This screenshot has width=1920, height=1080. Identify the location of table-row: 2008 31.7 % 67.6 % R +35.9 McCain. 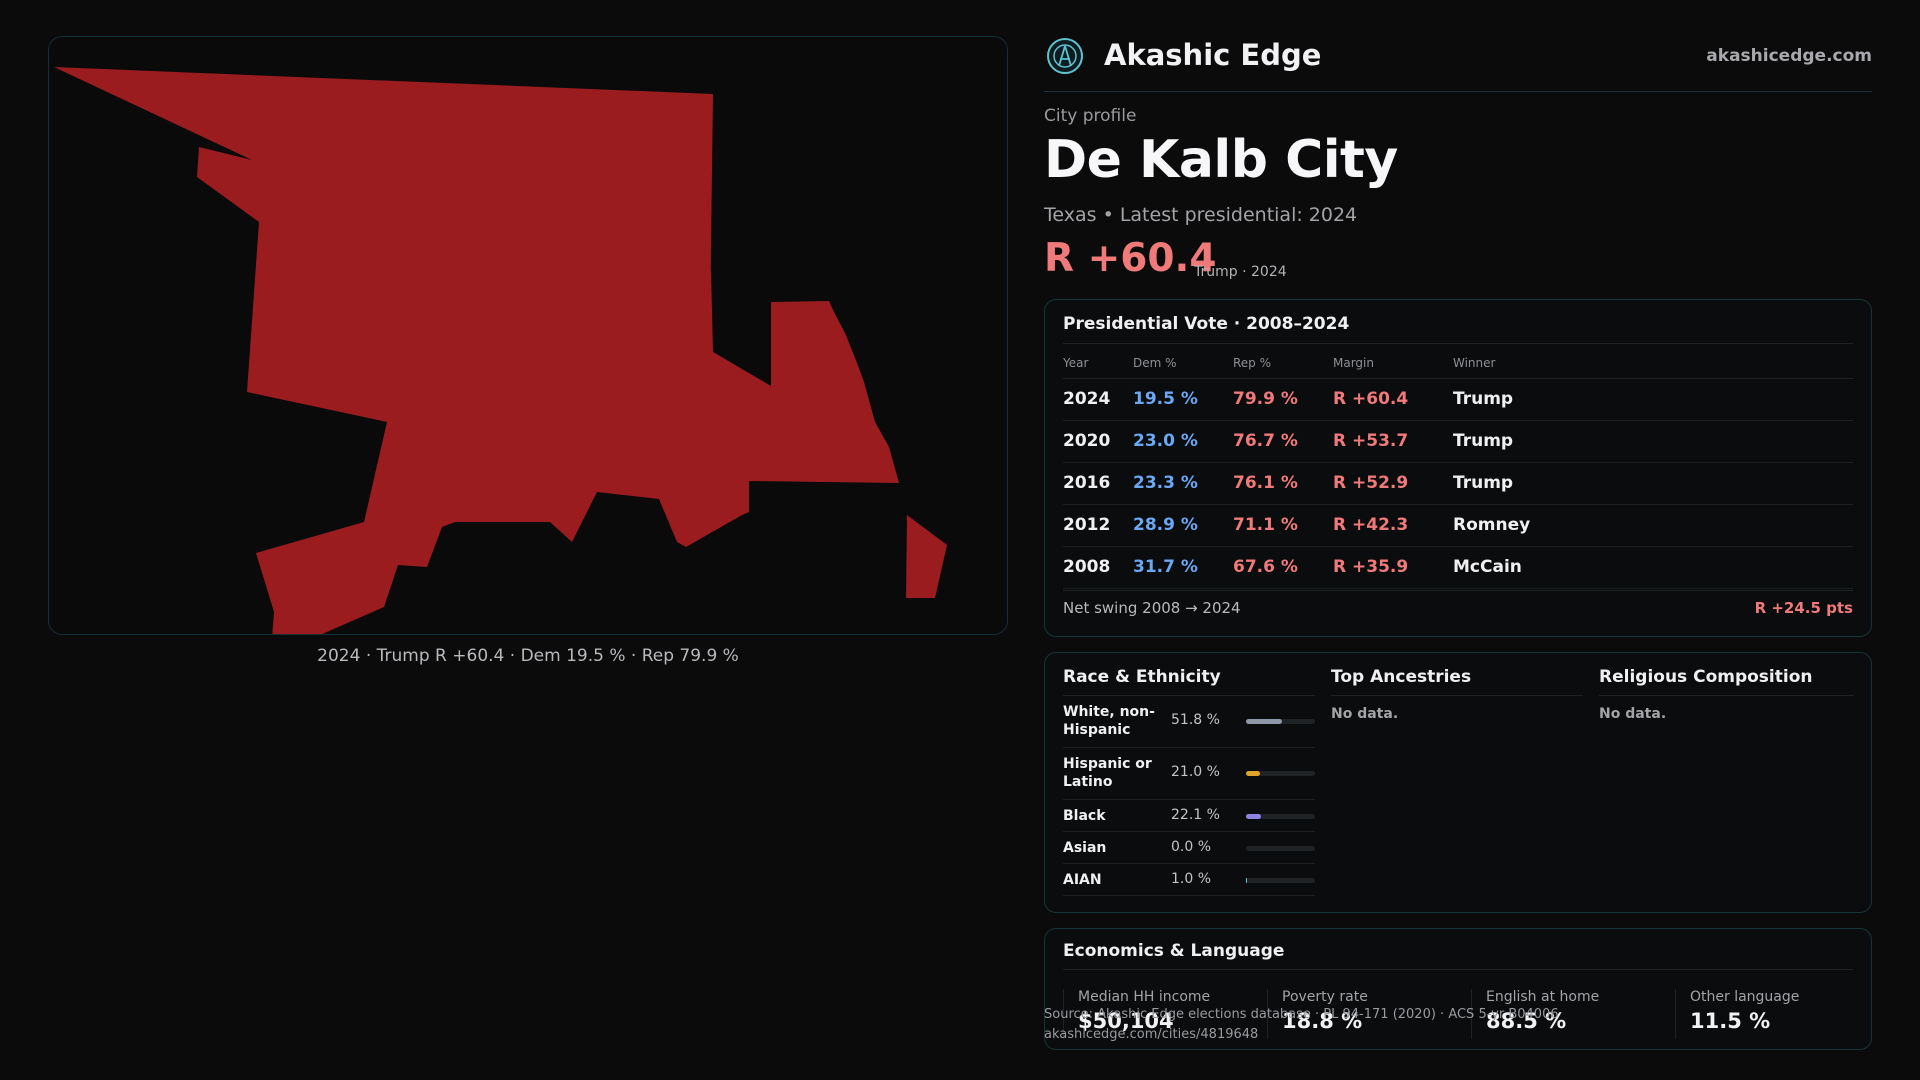
(1458, 567).